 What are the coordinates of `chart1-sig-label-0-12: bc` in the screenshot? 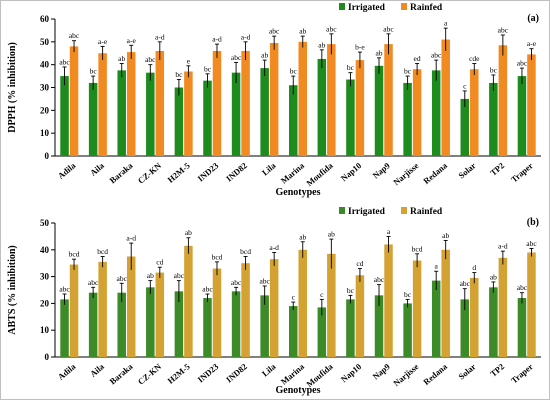 It's located at (408, 294).